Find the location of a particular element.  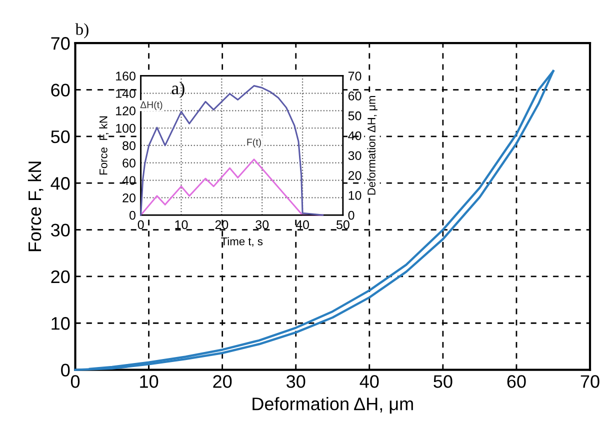

y-tick-label: 100 is located at coordinates (126, 128).